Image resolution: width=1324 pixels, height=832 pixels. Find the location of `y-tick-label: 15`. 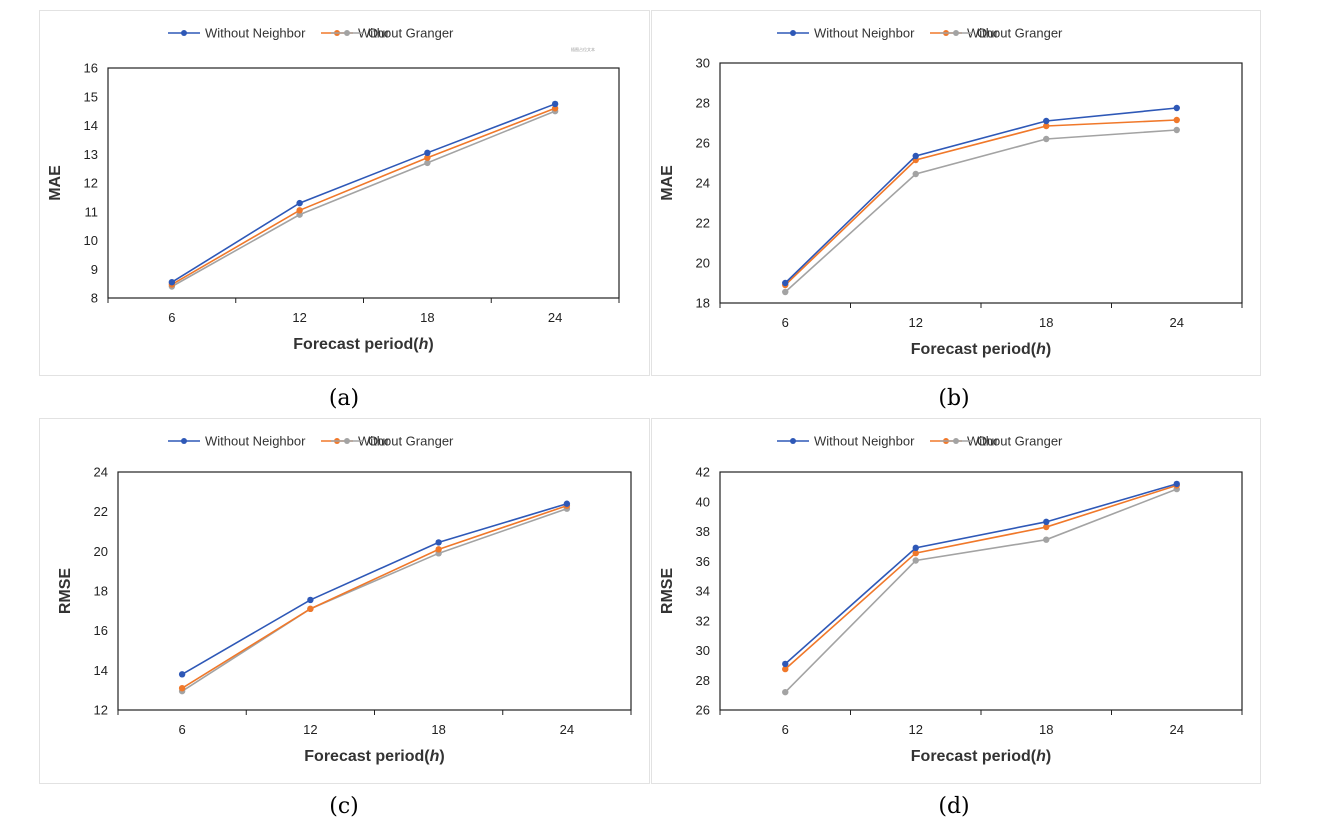

y-tick-label: 15 is located at coordinates (91, 96).